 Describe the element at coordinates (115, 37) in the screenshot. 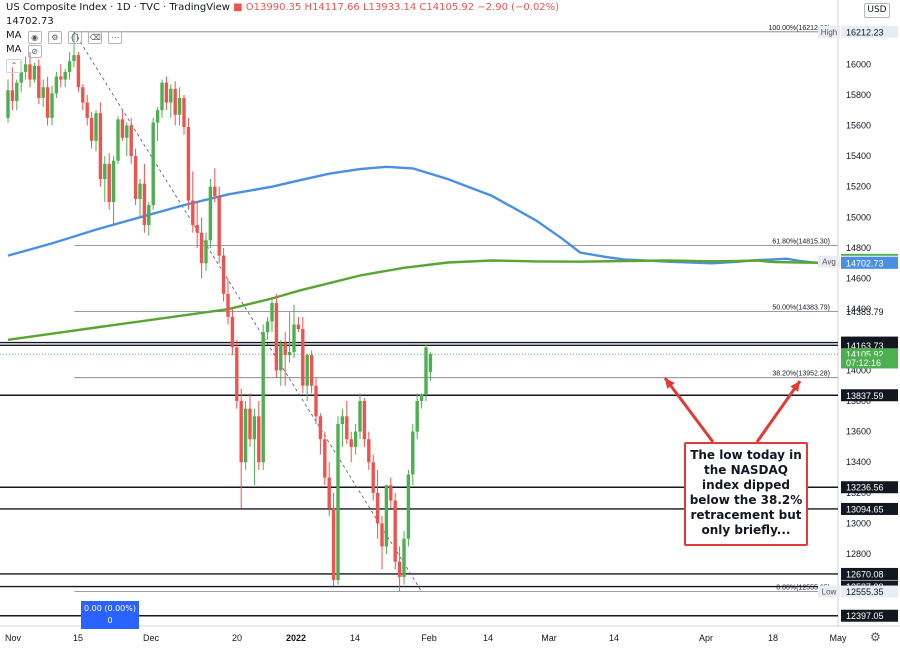

I see `more-icon: ⋯` at that location.